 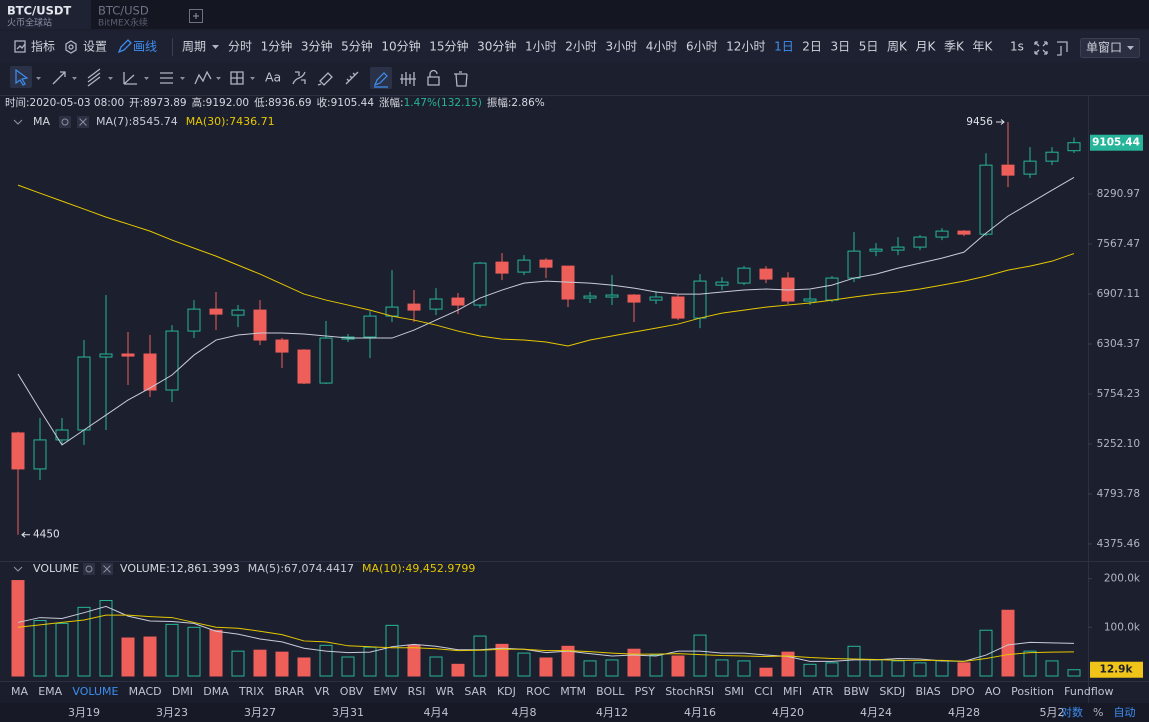 What do you see at coordinates (322, 691) in the screenshot?
I see `indicator-tab: VR` at bounding box center [322, 691].